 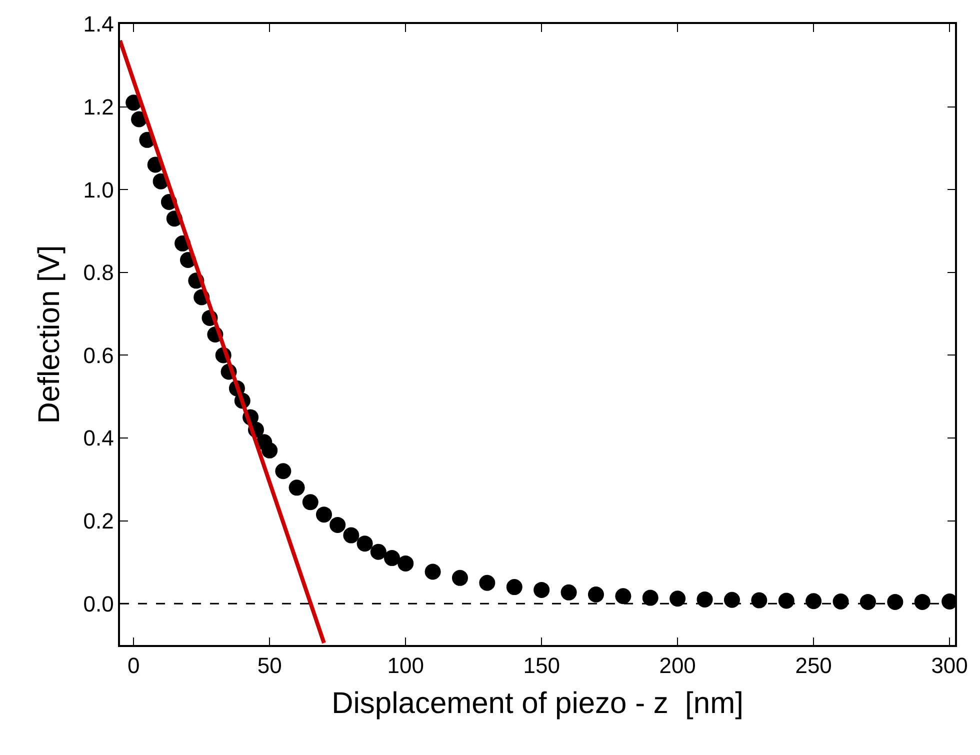 I want to click on x-tick-label: 150, so click(x=541, y=665).